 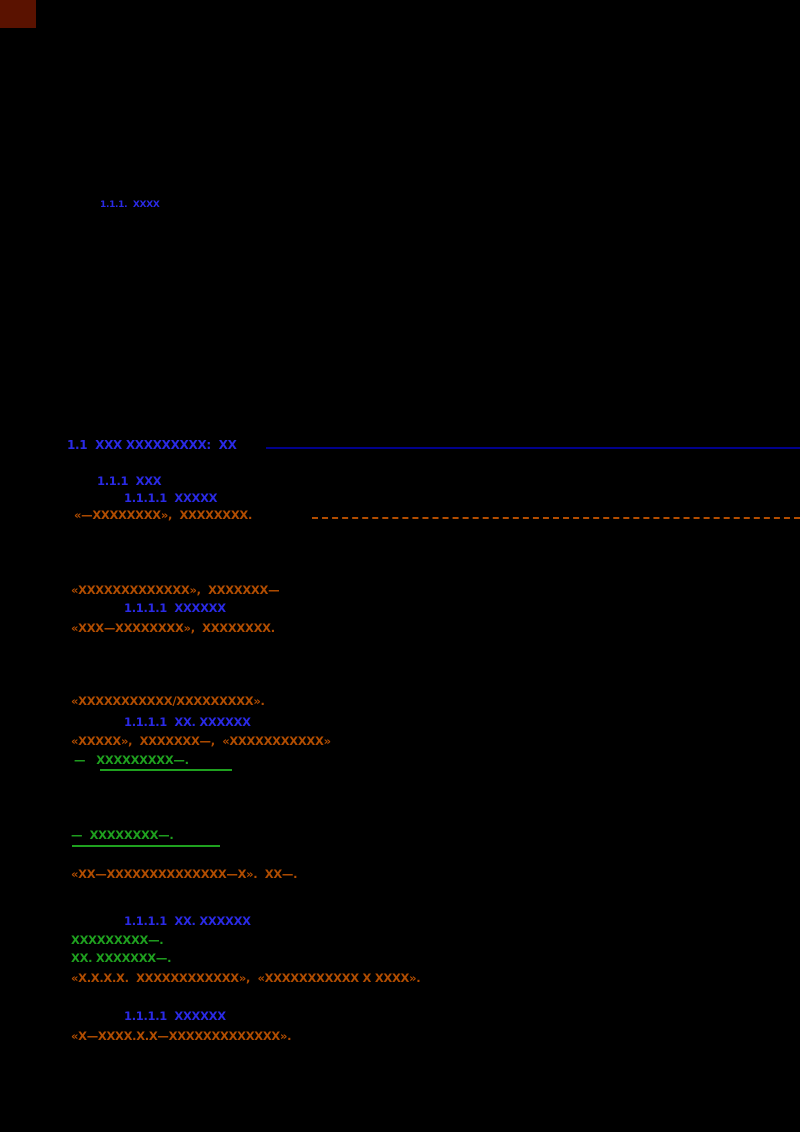 What do you see at coordinates (121, 958) in the screenshot?
I see `link-line: ХХ. ХХХХХХХ—.` at bounding box center [121, 958].